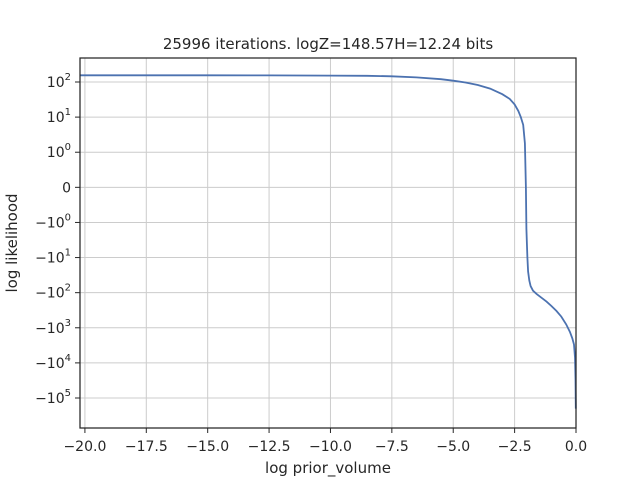  Describe the element at coordinates (53, 221) in the screenshot. I see `y-tick-label: −100` at that location.